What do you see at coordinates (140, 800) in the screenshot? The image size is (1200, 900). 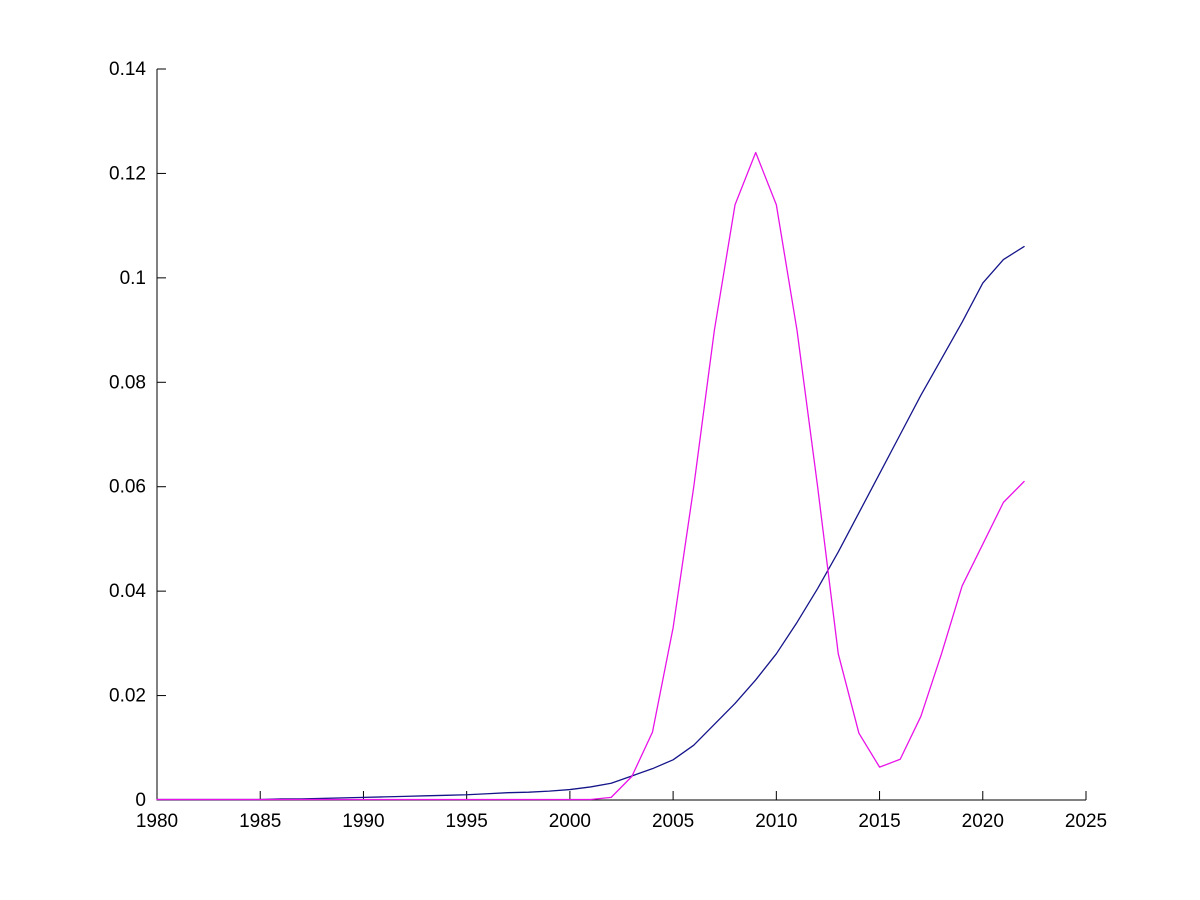 I see `y-tick-label: 0` at bounding box center [140, 800].